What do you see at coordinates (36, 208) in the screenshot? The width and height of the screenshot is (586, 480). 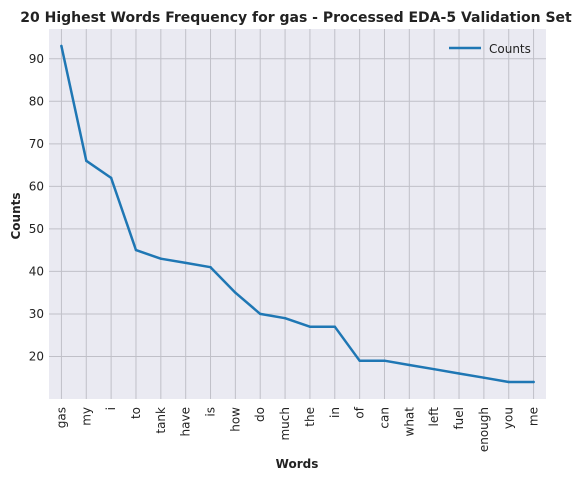 I see `y-tick-labels: 20 30 40 50 60 70 80 90` at bounding box center [36, 208].